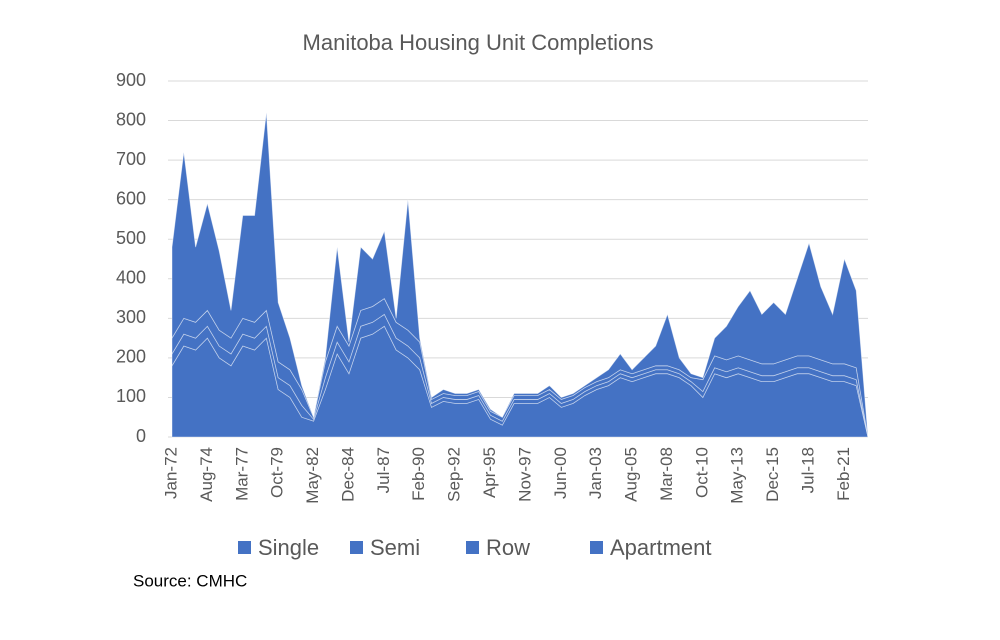 This screenshot has height=640, width=1000. I want to click on source-note: Source: CMHC, so click(190, 580).